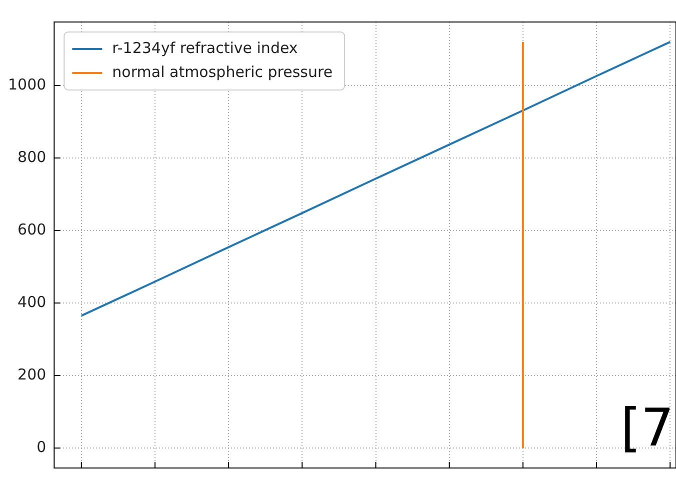  I want to click on annotation: [7, so click(647, 428).